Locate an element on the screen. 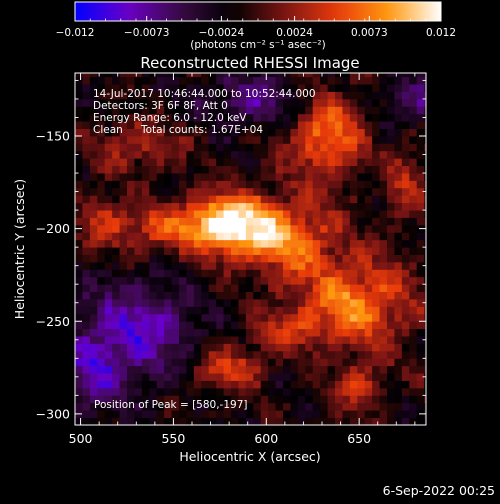 This screenshot has width=500, height=504. annotation-peak-position: Position of Peak = [580,-197] is located at coordinates (171, 405).